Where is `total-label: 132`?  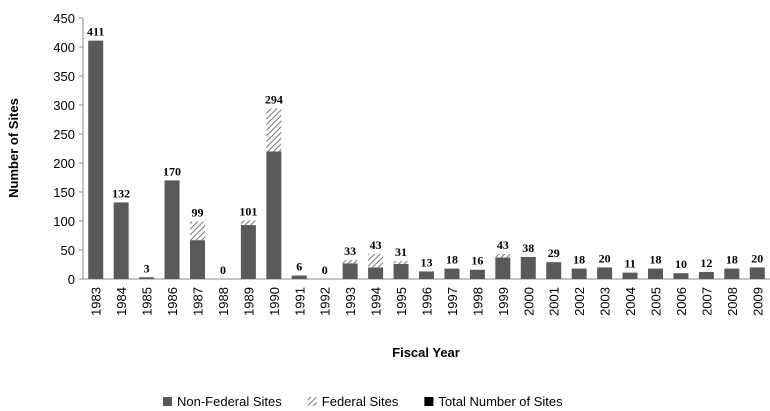 total-label: 132 is located at coordinates (121, 193).